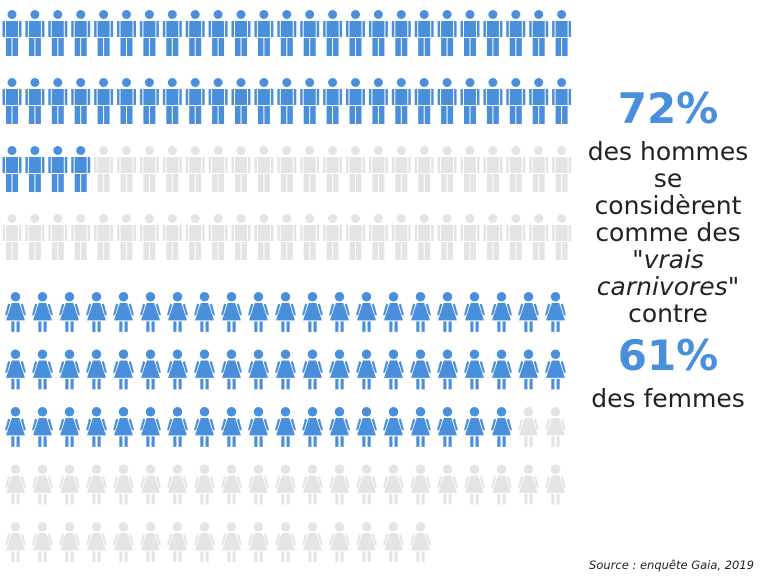 The height and width of the screenshot is (578, 770). Describe the element at coordinates (668, 313) in the screenshot. I see `line: contre` at that location.